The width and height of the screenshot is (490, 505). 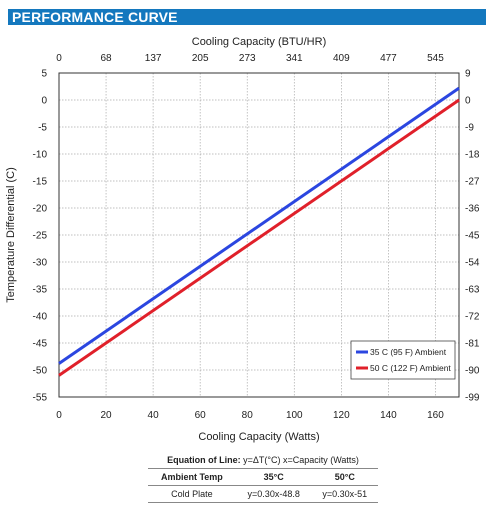 What do you see at coordinates (192, 477) in the screenshot?
I see `ambient-temp-label: Ambient Temp` at bounding box center [192, 477].